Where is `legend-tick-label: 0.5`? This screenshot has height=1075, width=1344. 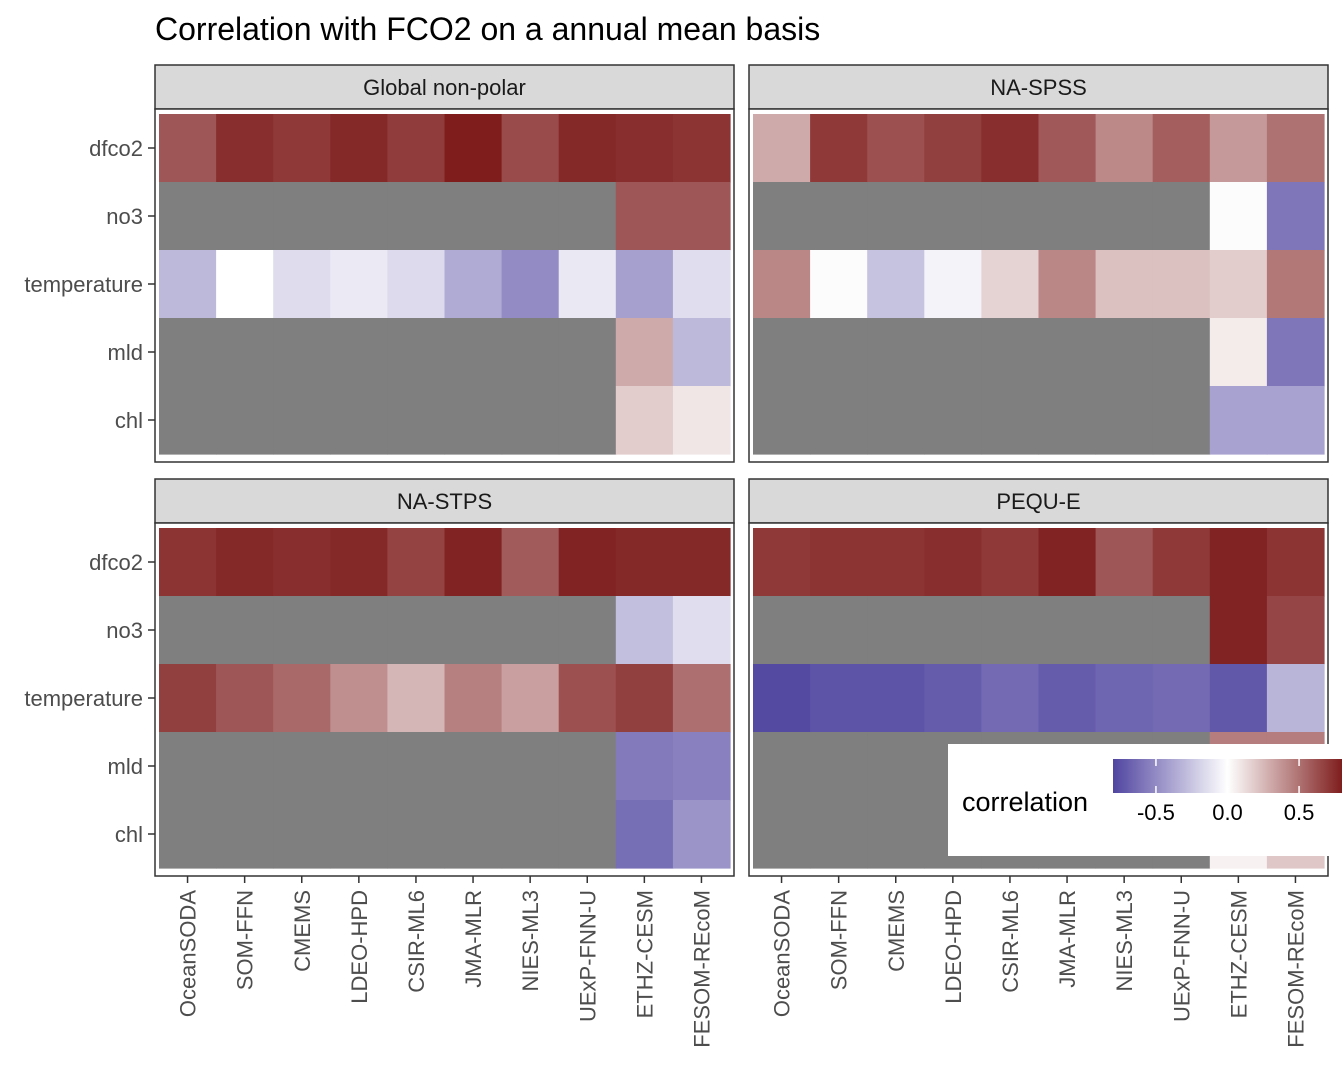 legend-tick-label: 0.5 is located at coordinates (1299, 812).